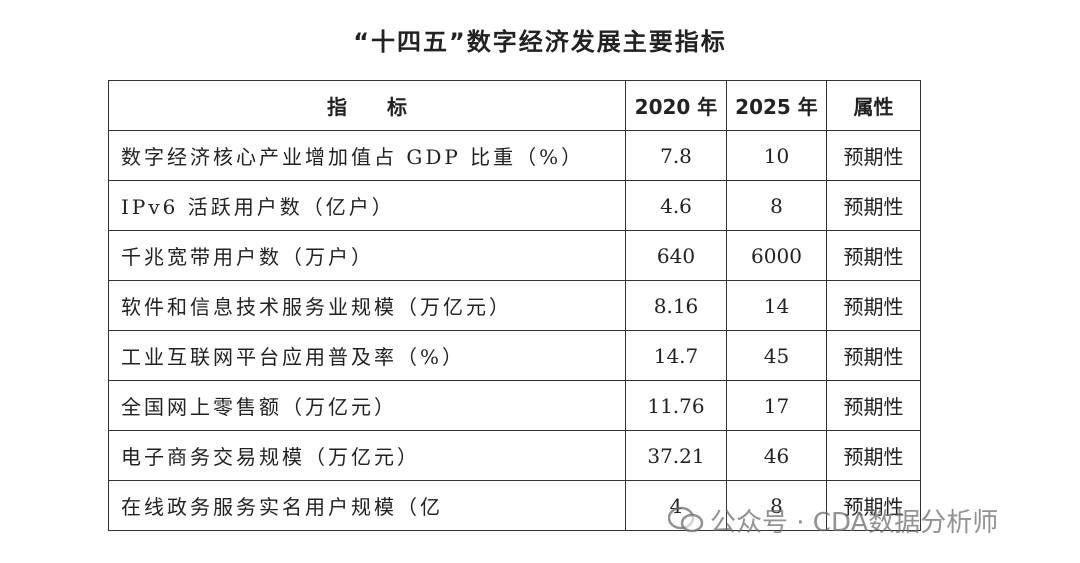 The height and width of the screenshot is (563, 1080). Describe the element at coordinates (676, 205) in the screenshot. I see `value-cell: 4.6` at that location.